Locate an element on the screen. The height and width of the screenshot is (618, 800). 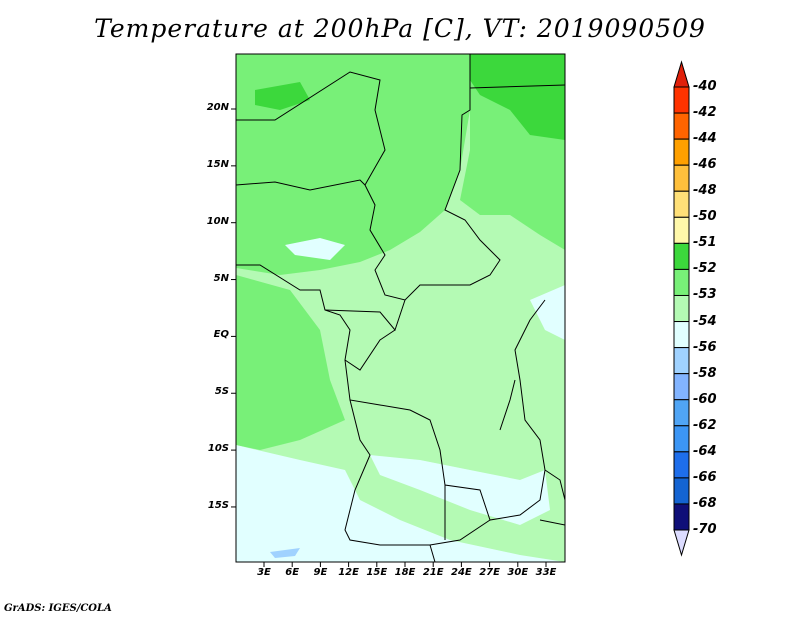
colorbar-label: -53 is located at coordinates (705, 295).